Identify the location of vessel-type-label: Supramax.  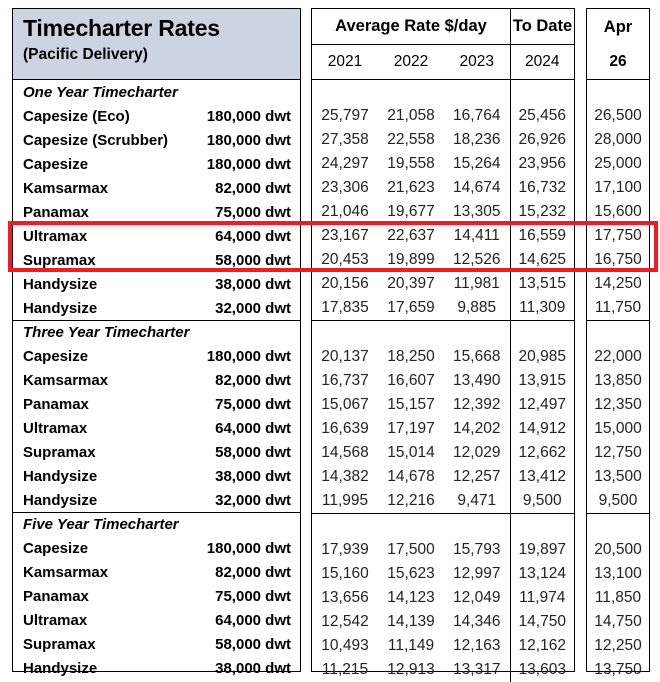
(59, 644).